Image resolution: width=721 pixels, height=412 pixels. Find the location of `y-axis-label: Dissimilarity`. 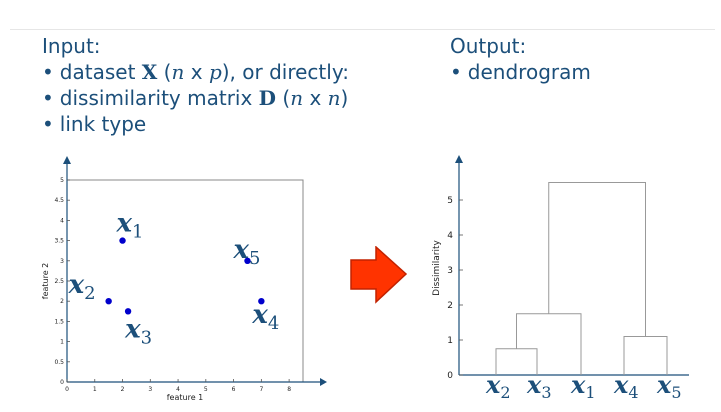

y-axis-label: Dissimilarity is located at coordinates (437, 268).